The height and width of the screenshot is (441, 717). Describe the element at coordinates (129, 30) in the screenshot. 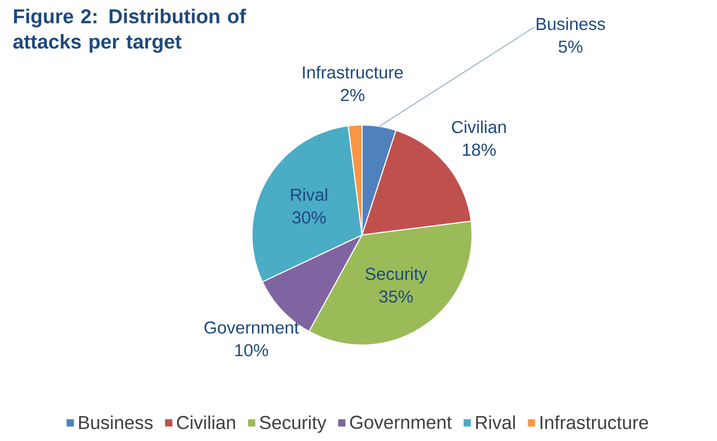

I see `chart-title: Figure 2: Distribution of attacks per target` at that location.